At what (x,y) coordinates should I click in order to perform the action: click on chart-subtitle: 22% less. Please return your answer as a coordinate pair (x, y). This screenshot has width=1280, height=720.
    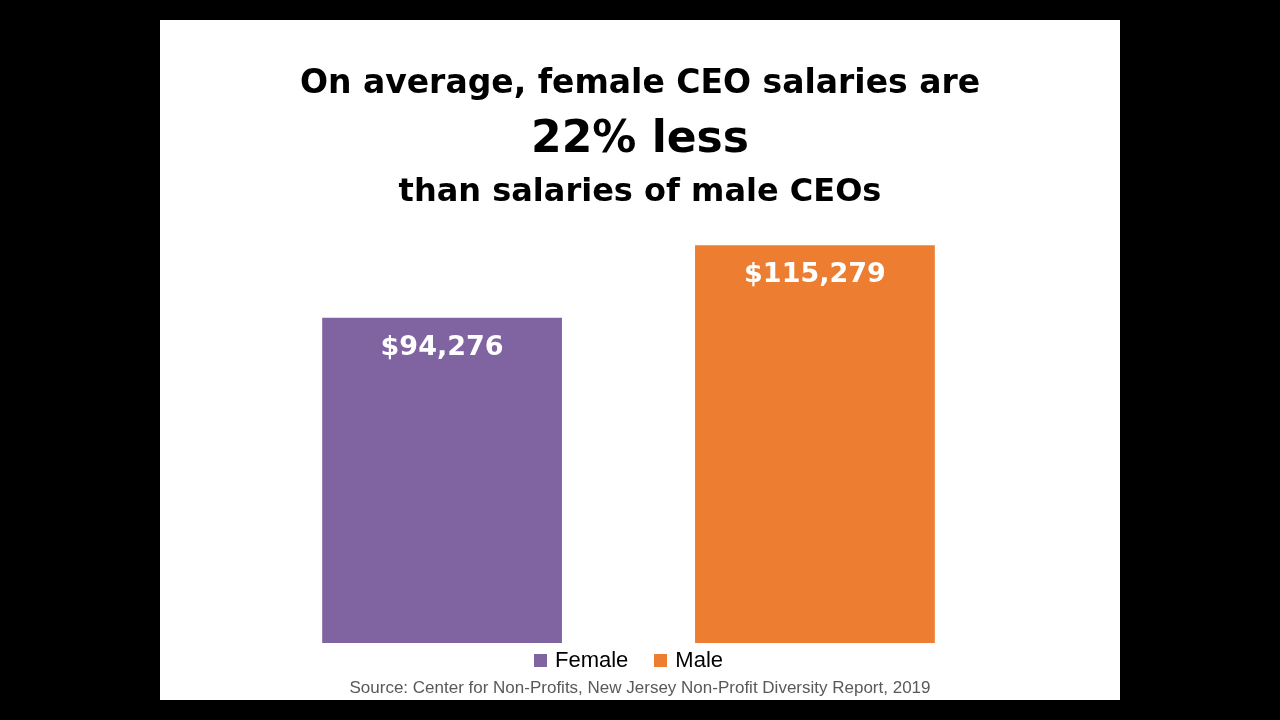
    Looking at the image, I should click on (640, 136).